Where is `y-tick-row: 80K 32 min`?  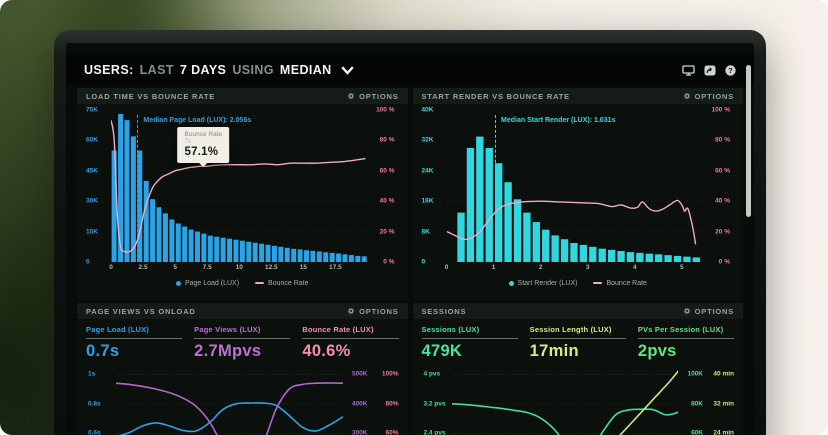
y-tick-row: 80K 32 min is located at coordinates (705, 403).